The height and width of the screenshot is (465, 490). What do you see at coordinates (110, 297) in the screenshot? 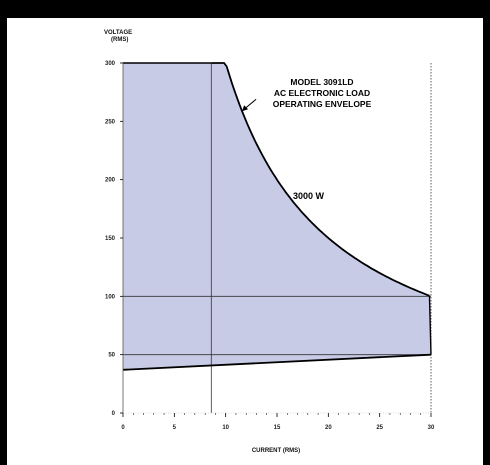
I see `y-tick-label: 100` at bounding box center [110, 297].